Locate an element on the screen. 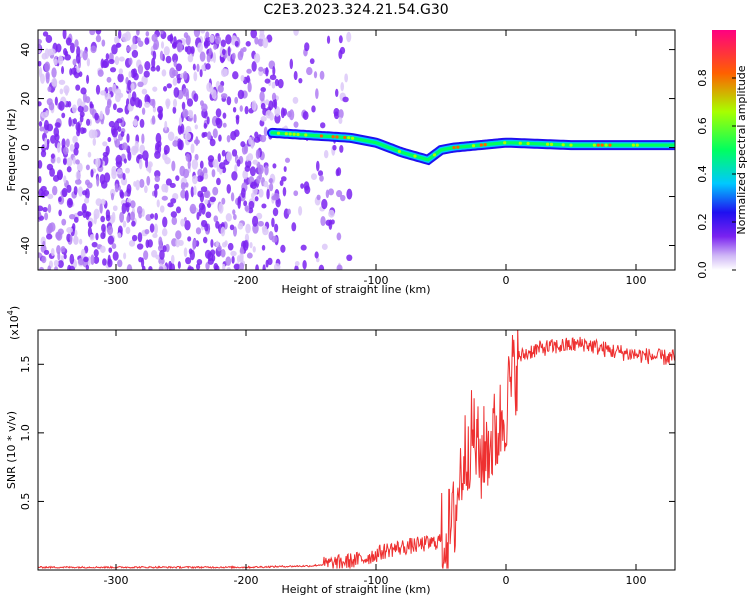 The height and width of the screenshot is (600, 750). colorbar-tick-label: 0.4 is located at coordinates (702, 174).